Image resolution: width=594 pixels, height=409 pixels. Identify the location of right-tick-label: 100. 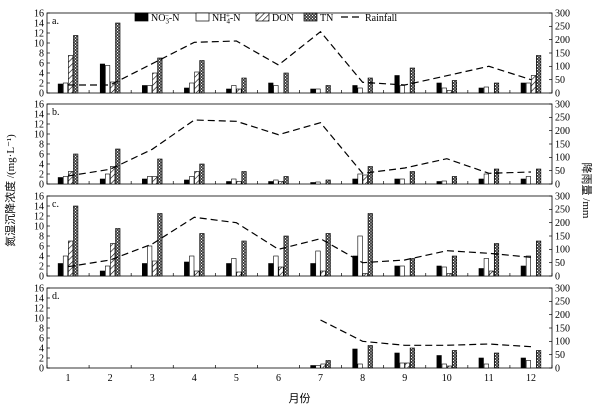
(562, 250).